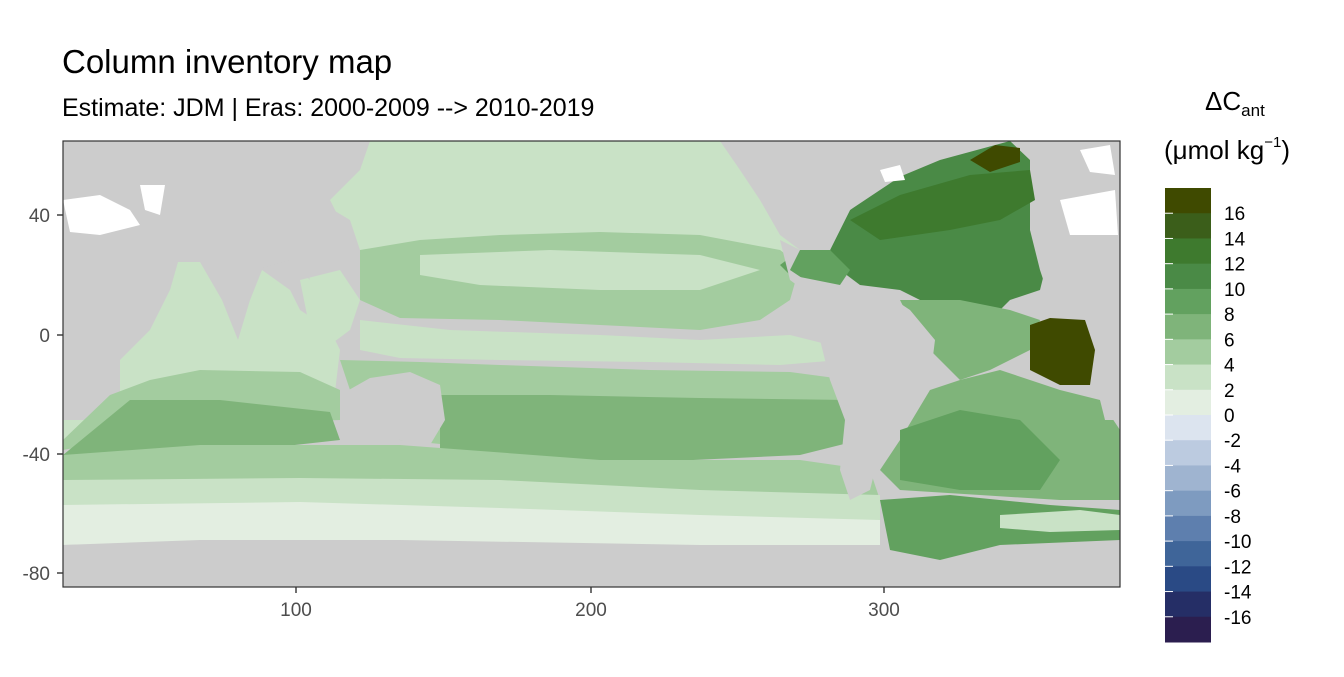 This screenshot has height=677, width=1344. Describe the element at coordinates (600, 342) in the screenshot. I see `pacific-tropic` at that location.